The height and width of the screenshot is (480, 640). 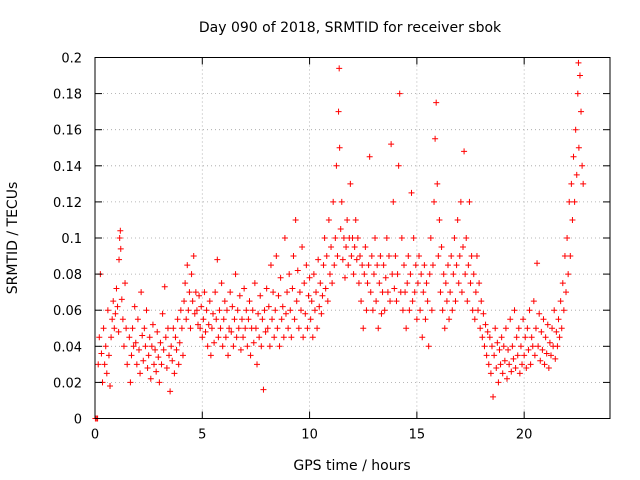 What do you see at coordinates (309, 435) in the screenshot?
I see `x-tick-label: 10` at bounding box center [309, 435].